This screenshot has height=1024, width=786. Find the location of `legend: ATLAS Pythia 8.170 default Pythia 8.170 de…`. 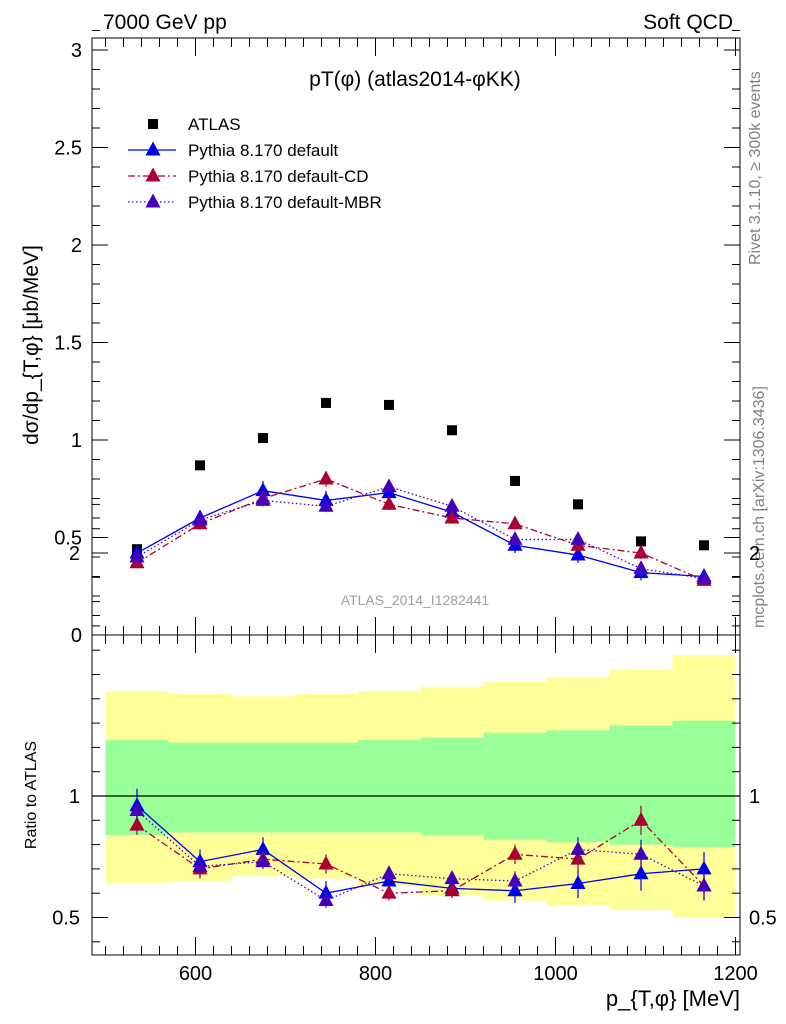

legend: ATLAS Pythia 8.170 default Pythia 8.170 de… is located at coordinates (255, 163).